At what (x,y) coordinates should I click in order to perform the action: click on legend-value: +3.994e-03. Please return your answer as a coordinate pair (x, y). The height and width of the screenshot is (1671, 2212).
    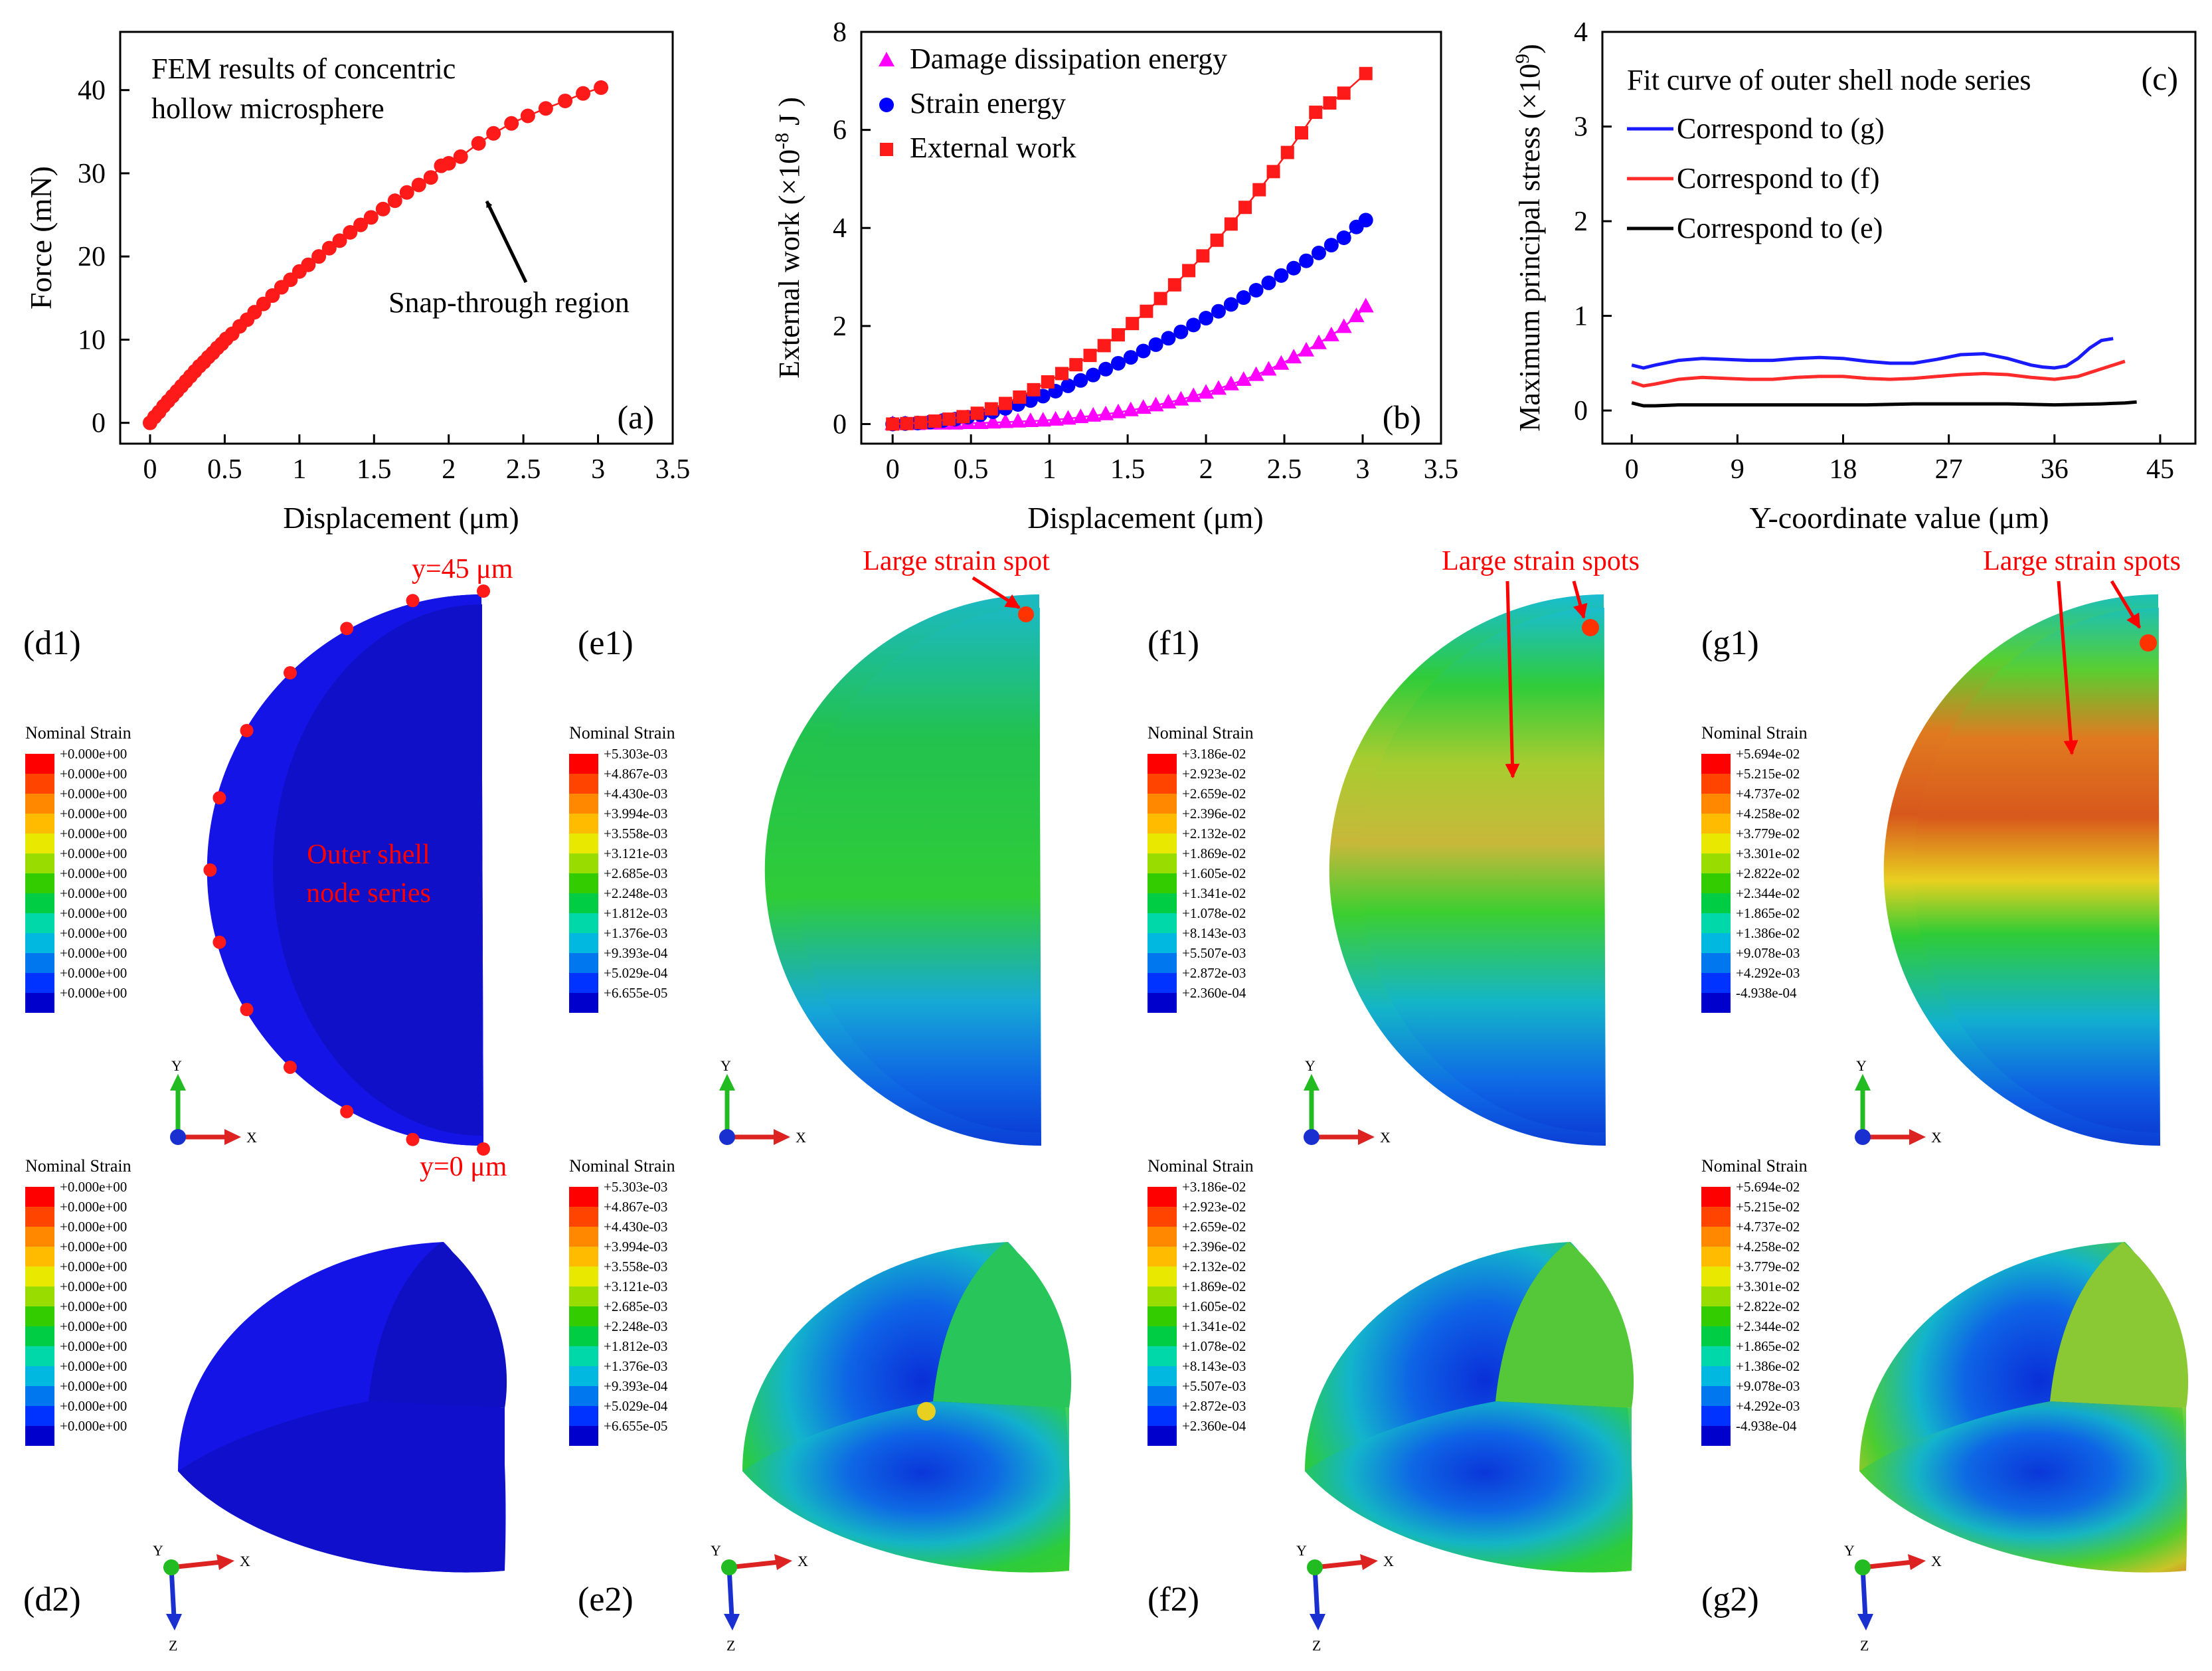
    Looking at the image, I should click on (635, 1247).